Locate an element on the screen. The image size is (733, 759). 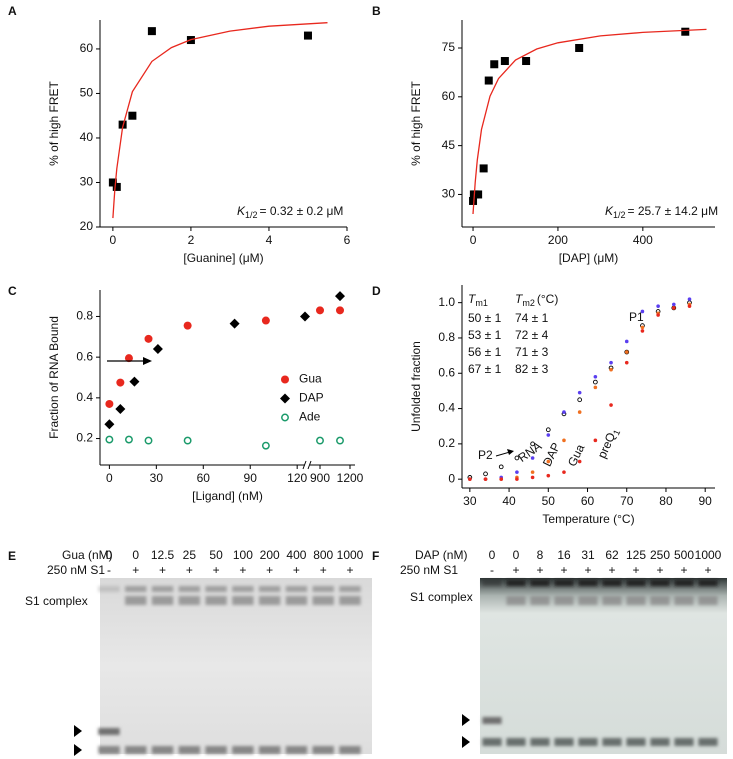
lane-label: 250 is located at coordinates (660, 555).